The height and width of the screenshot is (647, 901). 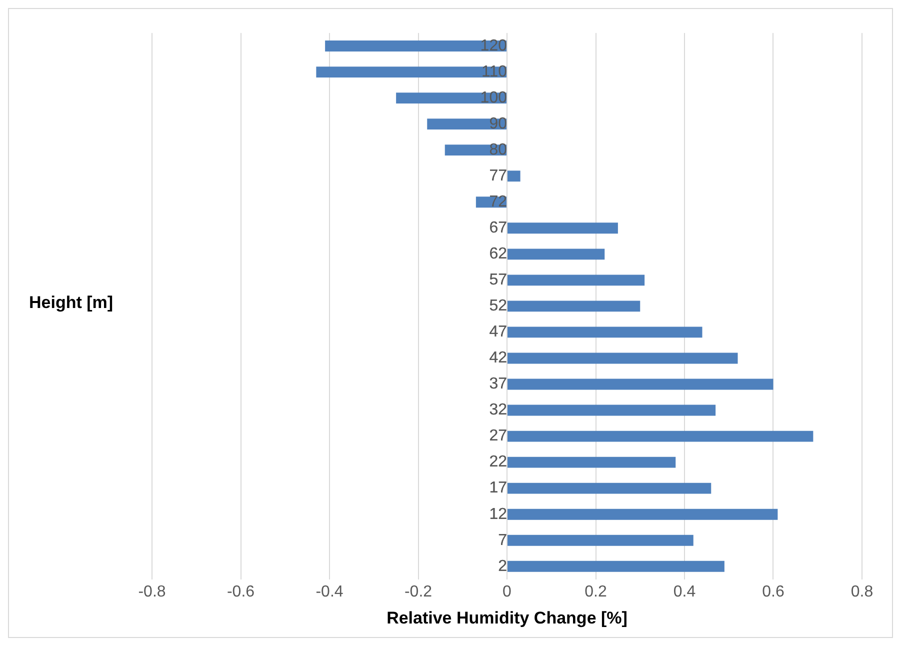 I want to click on x-tick-label: 0.2, so click(x=595, y=591).